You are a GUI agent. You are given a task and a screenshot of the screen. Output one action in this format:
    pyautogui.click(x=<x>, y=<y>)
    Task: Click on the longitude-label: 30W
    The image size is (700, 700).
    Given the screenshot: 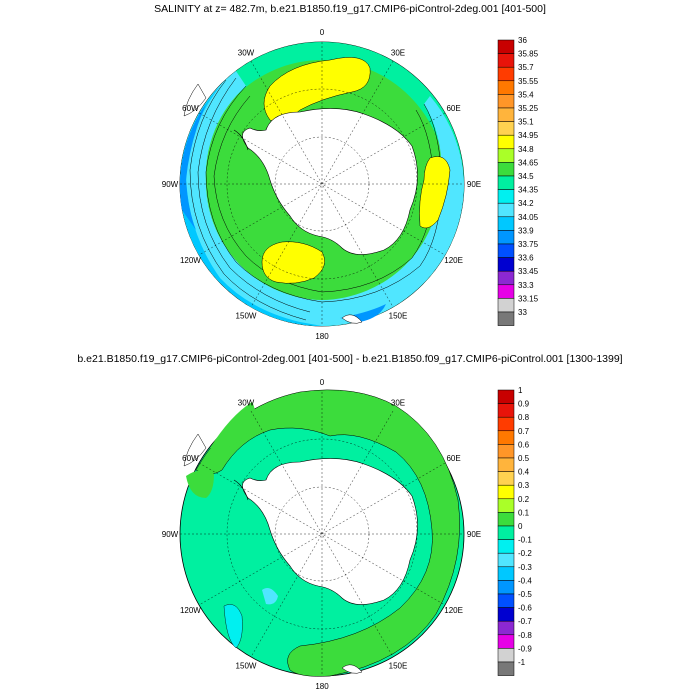 What is the action you would take?
    pyautogui.click(x=246, y=402)
    